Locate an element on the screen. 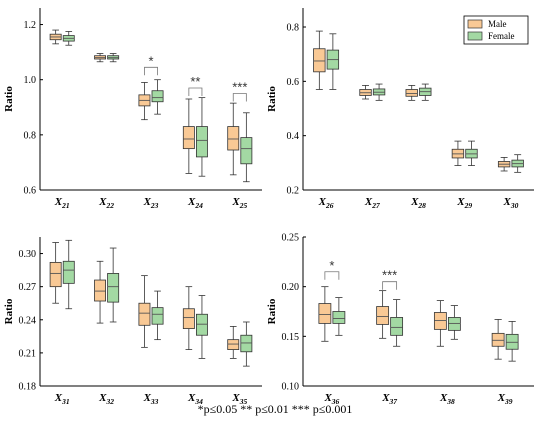 This screenshot has width=550, height=431. x-tick-label: X21 is located at coordinates (62, 203).